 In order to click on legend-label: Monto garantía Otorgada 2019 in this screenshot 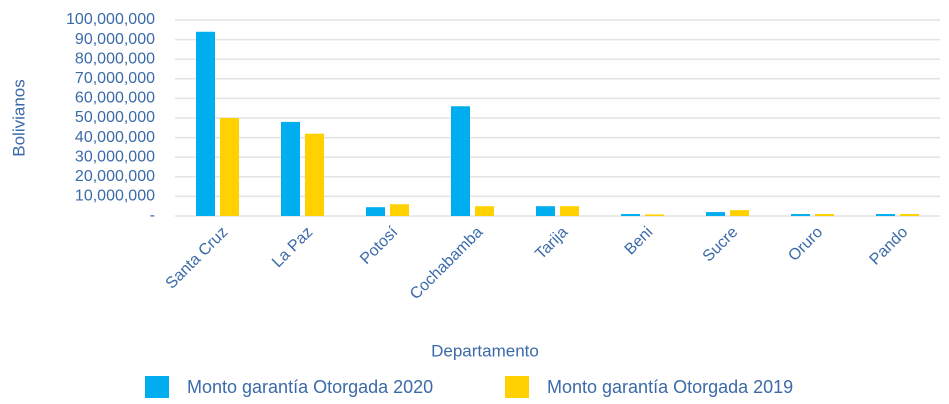, I will do `click(670, 387)`.